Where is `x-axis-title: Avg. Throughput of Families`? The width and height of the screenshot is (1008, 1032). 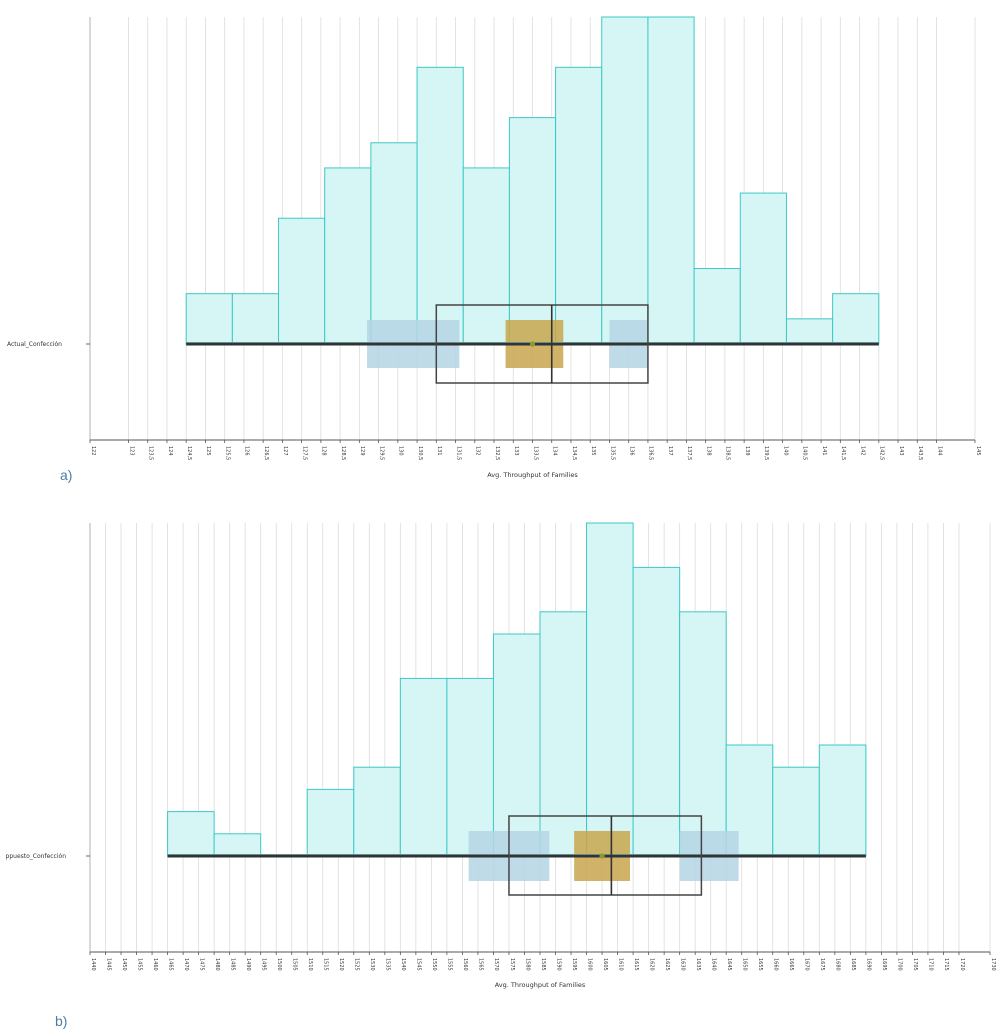 x-axis-title: Avg. Throughput of Families is located at coordinates (540, 985).